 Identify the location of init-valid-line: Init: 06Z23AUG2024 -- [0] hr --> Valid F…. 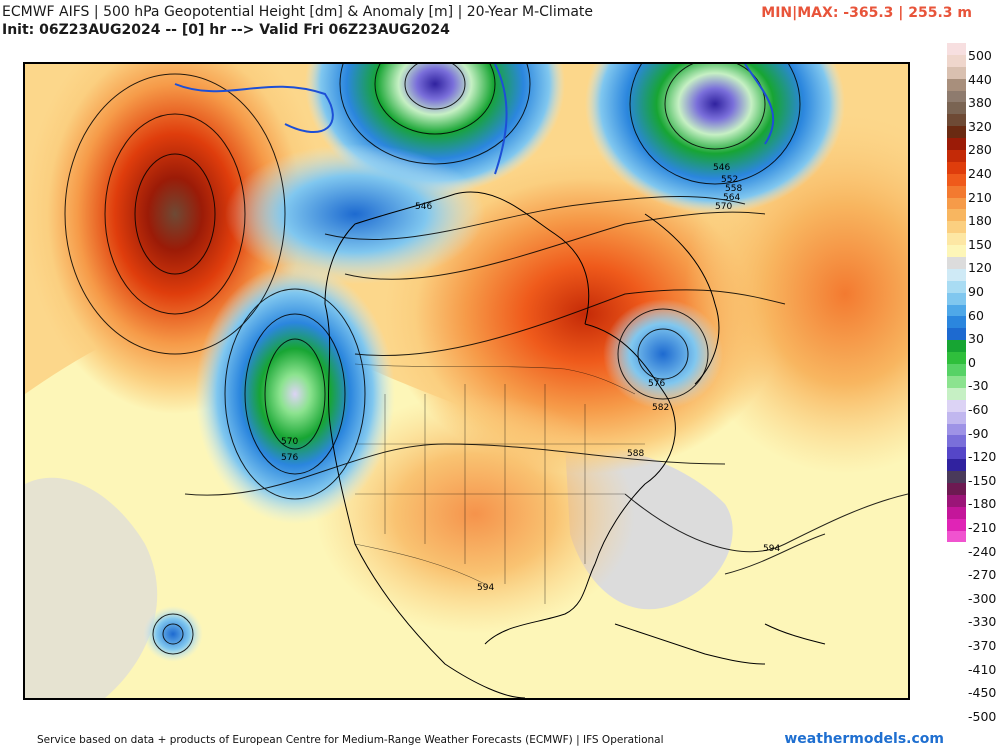
(226, 30).